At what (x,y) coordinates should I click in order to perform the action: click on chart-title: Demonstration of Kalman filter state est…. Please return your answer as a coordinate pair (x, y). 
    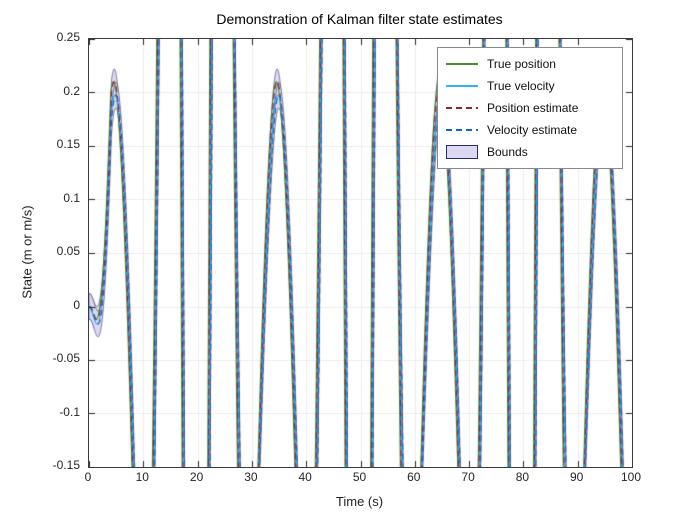
    Looking at the image, I should click on (359, 19).